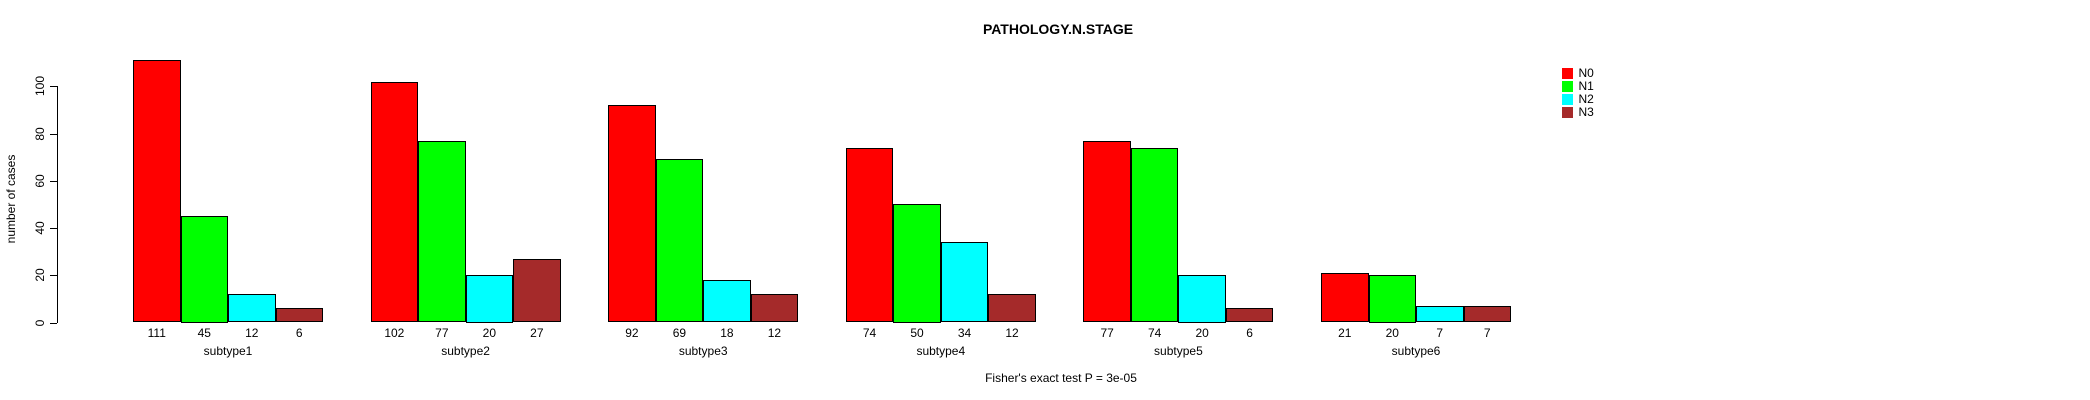 This screenshot has width=2090, height=400. I want to click on bar-N0-subtype3, so click(632, 214).